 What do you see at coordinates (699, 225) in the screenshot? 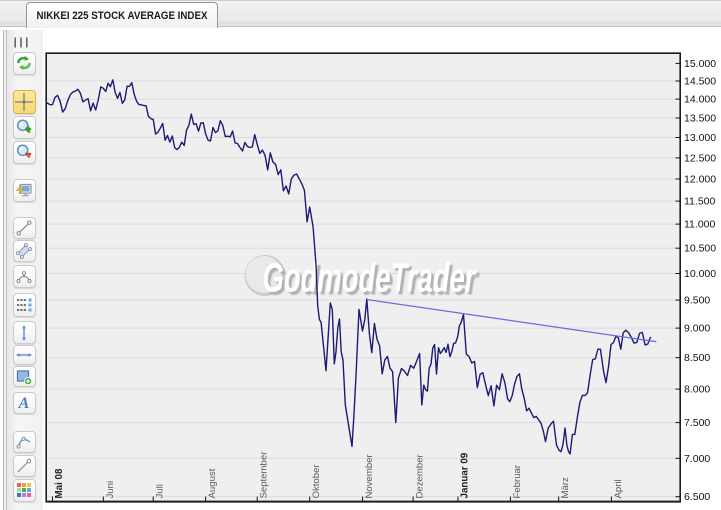
I see `svg-text: 11.000` at bounding box center [699, 225].